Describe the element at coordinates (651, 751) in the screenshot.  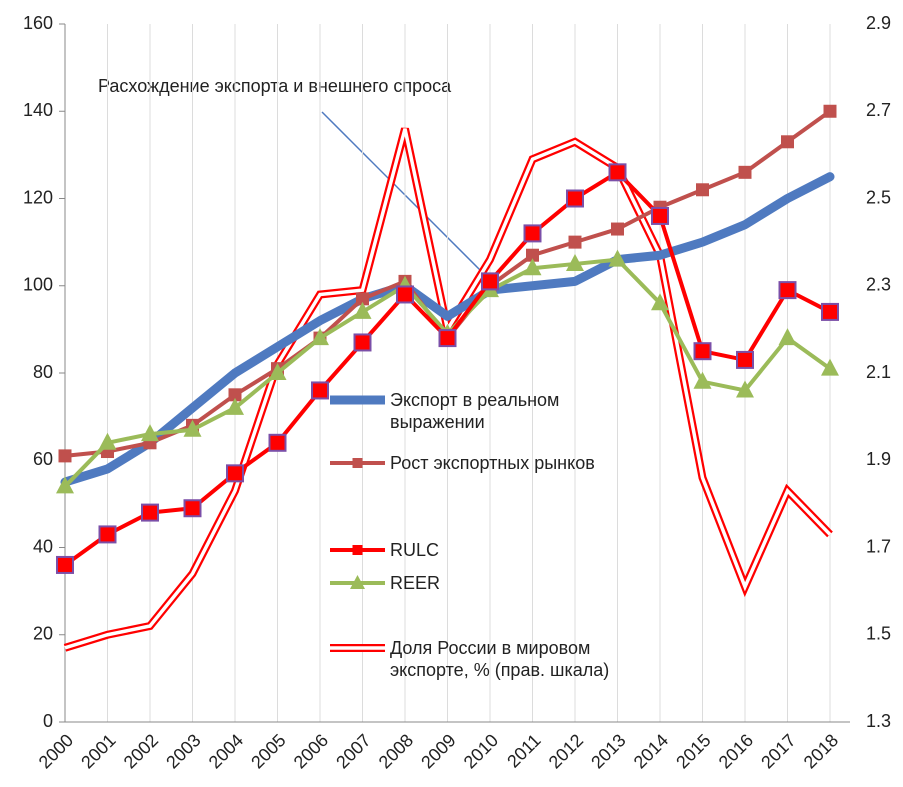
I see `x-tick-label: 2014` at that location.